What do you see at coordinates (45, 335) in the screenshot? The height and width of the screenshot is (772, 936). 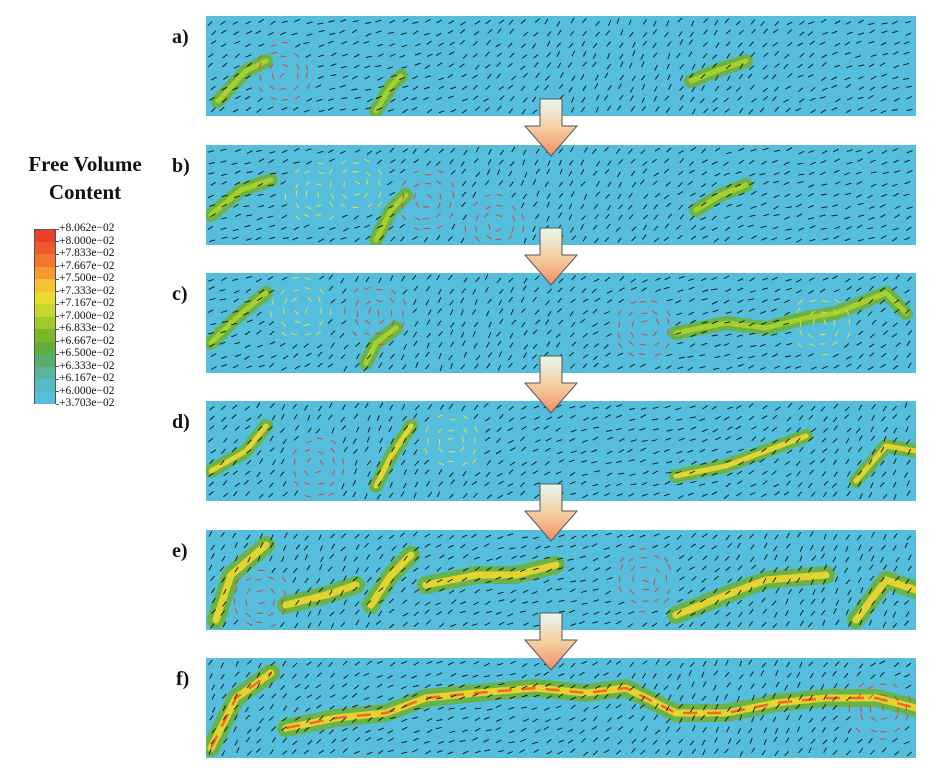 I see `legend-swatch` at bounding box center [45, 335].